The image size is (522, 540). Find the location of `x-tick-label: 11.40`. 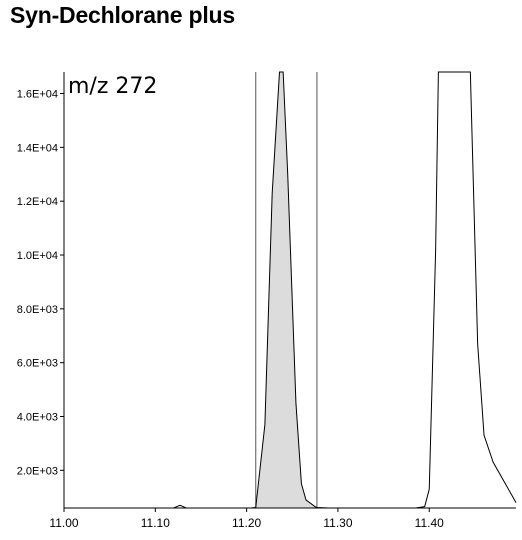

x-tick-label: 11.40 is located at coordinates (429, 523).